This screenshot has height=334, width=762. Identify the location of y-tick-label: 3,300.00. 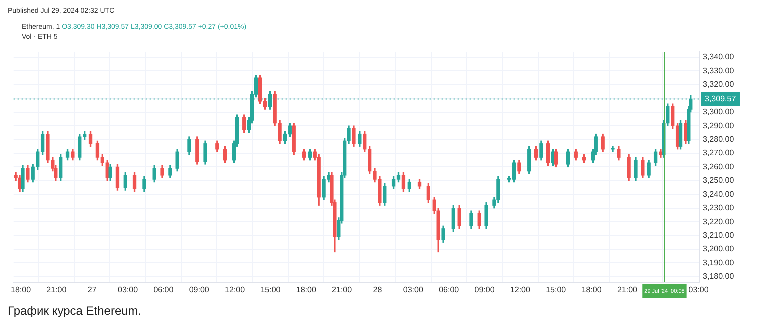
(719, 112).